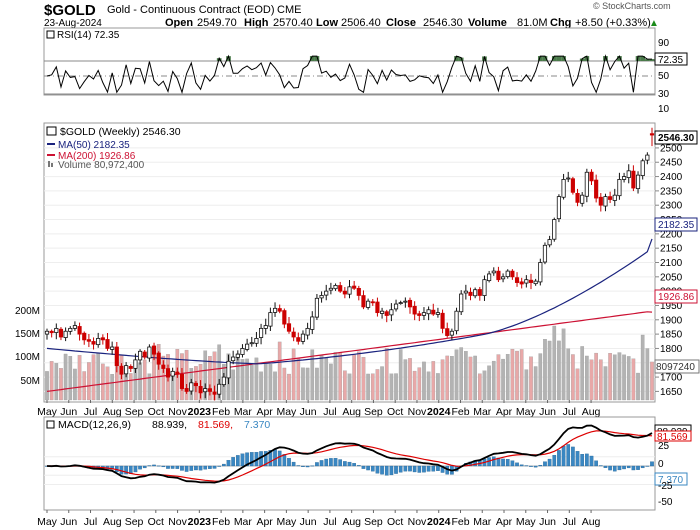  What do you see at coordinates (401, 23) in the screenshot?
I see `close-label: Close` at bounding box center [401, 23].